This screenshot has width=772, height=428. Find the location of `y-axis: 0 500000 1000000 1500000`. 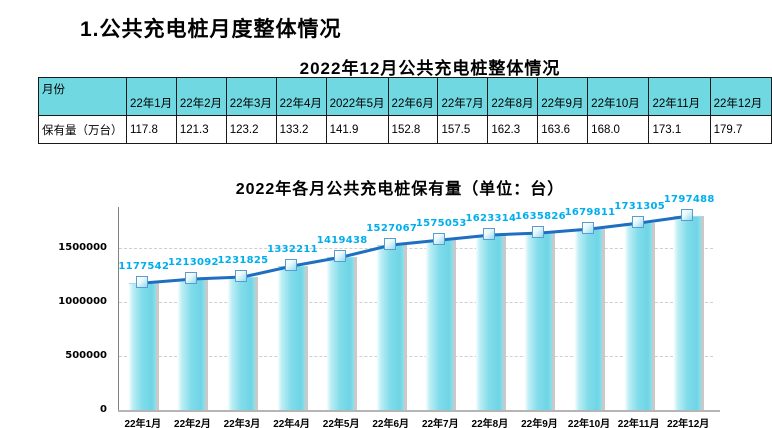

y-axis: 0 500000 1000000 1500000 is located at coordinates (56, 311).